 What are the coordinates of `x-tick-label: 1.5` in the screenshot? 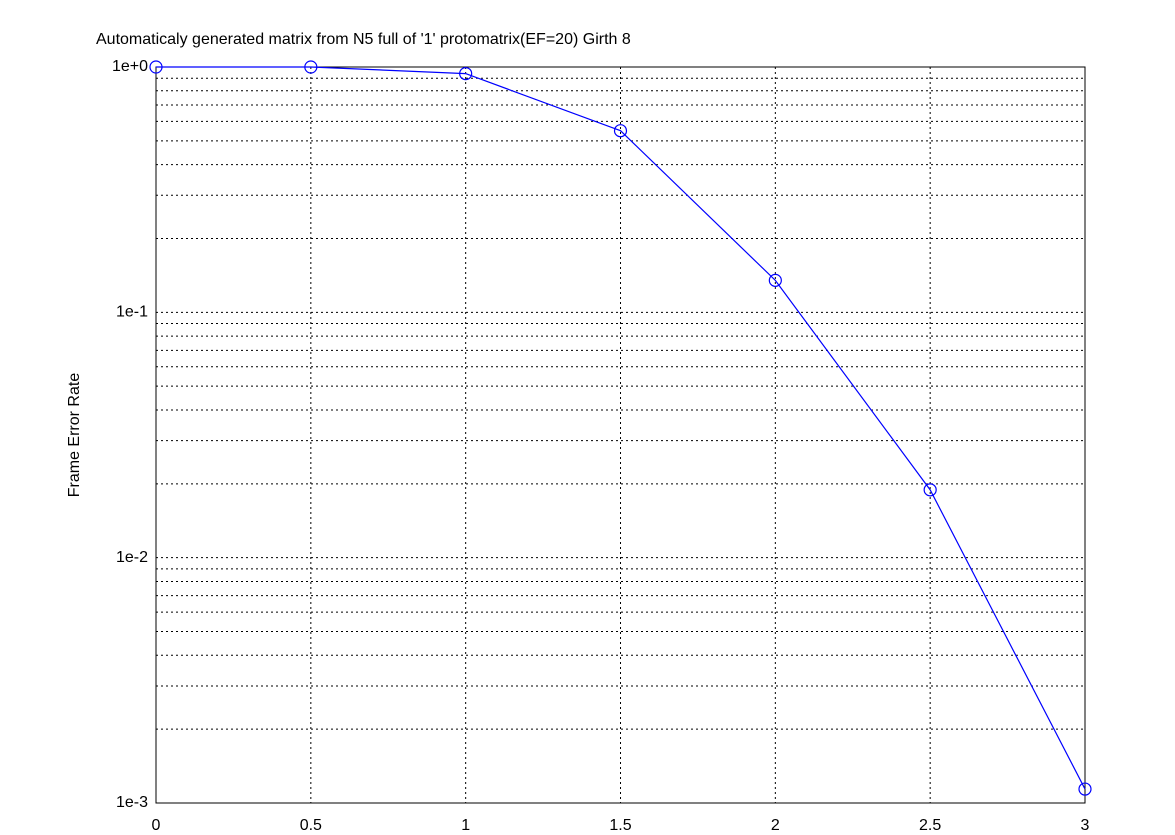 It's located at (620, 825).